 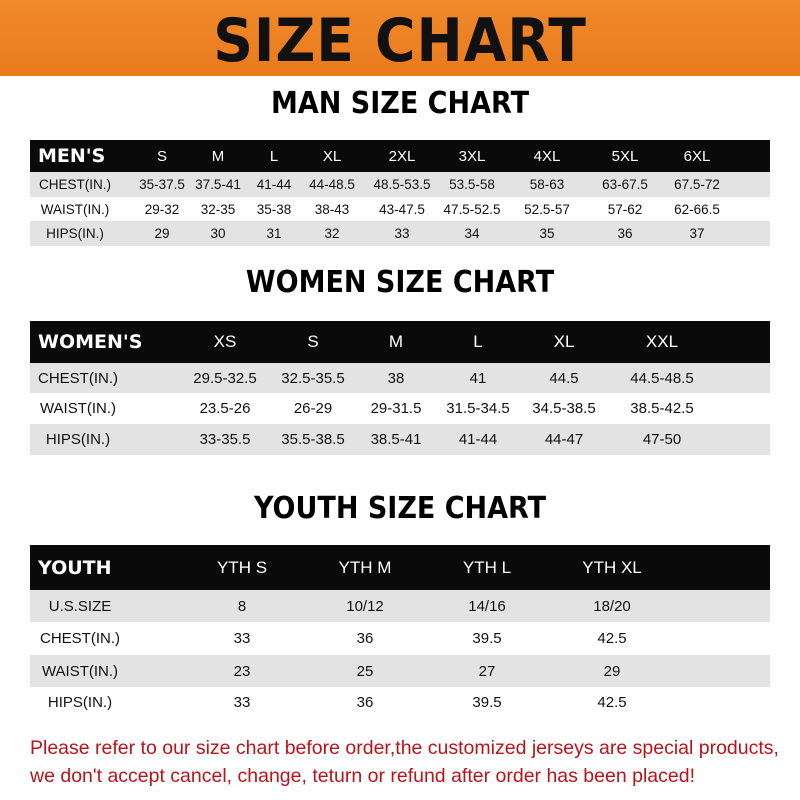 What do you see at coordinates (332, 184) in the screenshot?
I see `size-value-cell: 44-48.5` at bounding box center [332, 184].